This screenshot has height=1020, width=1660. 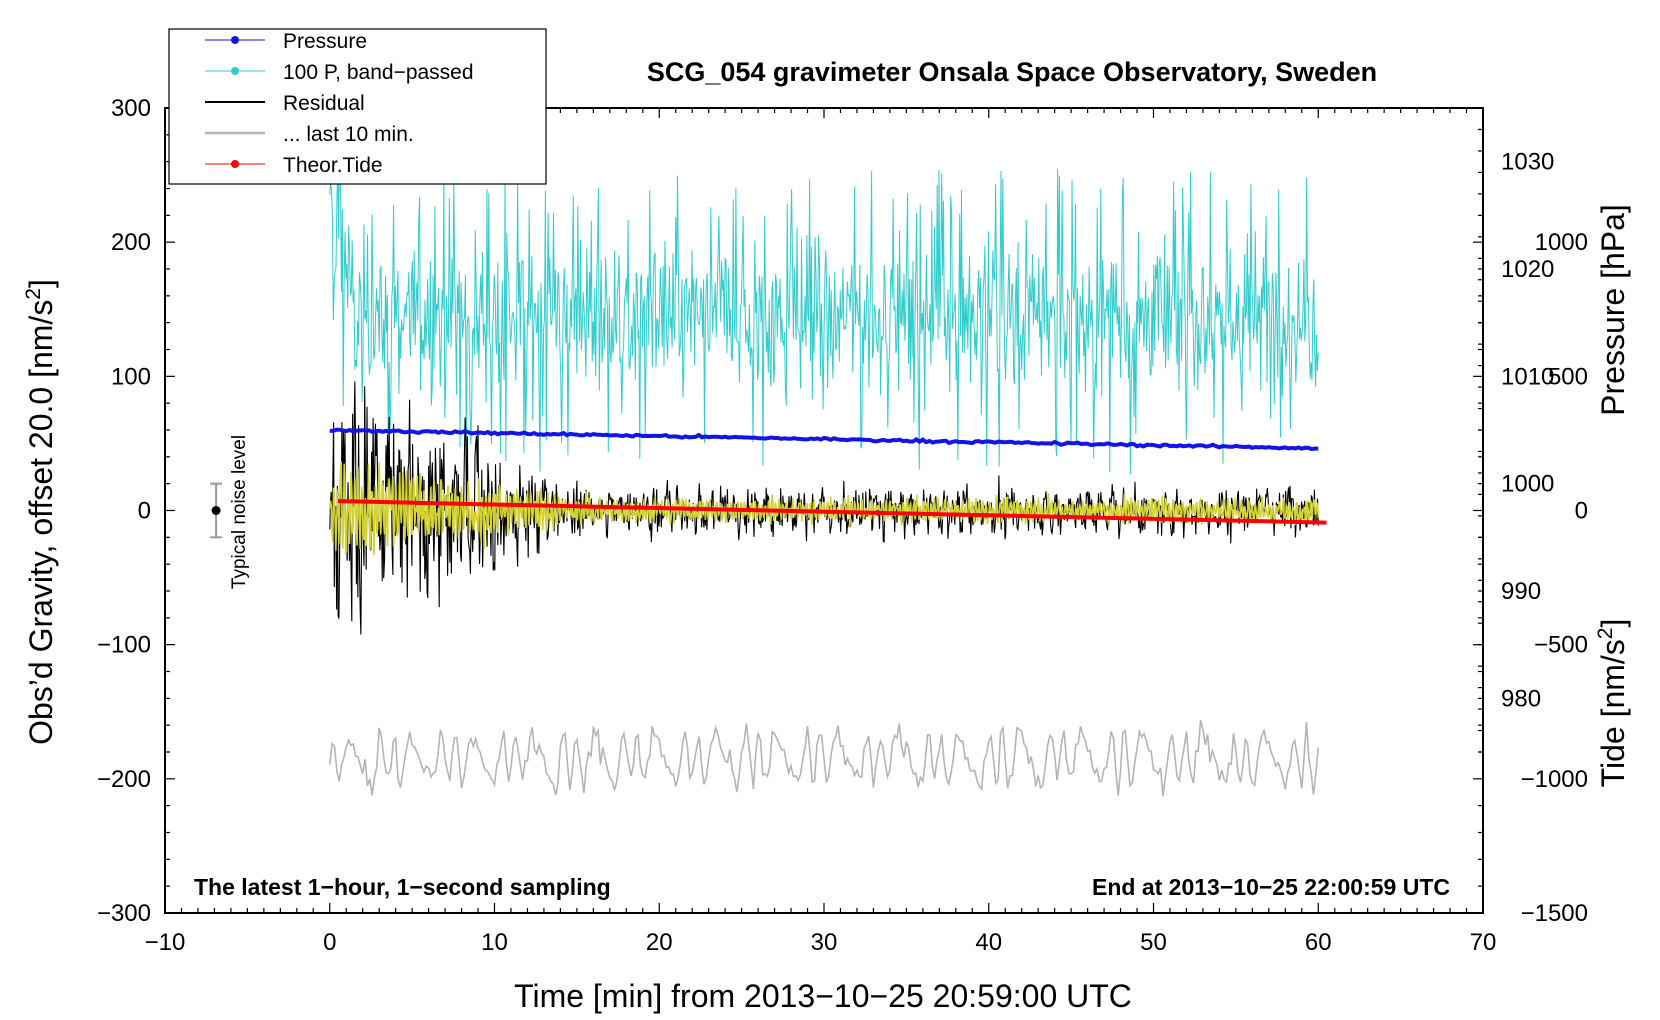 I want to click on tide-axis-ticks: 1000 500 0 −500 −1000 −1500, so click(x=1530, y=578).